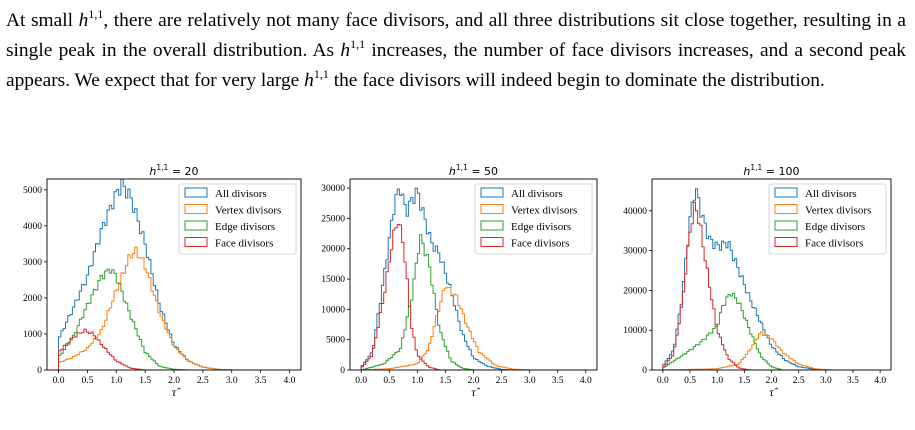 This screenshot has width=915, height=430. Describe the element at coordinates (183, 171) in the screenshot. I see `title-value: = 20` at that location.